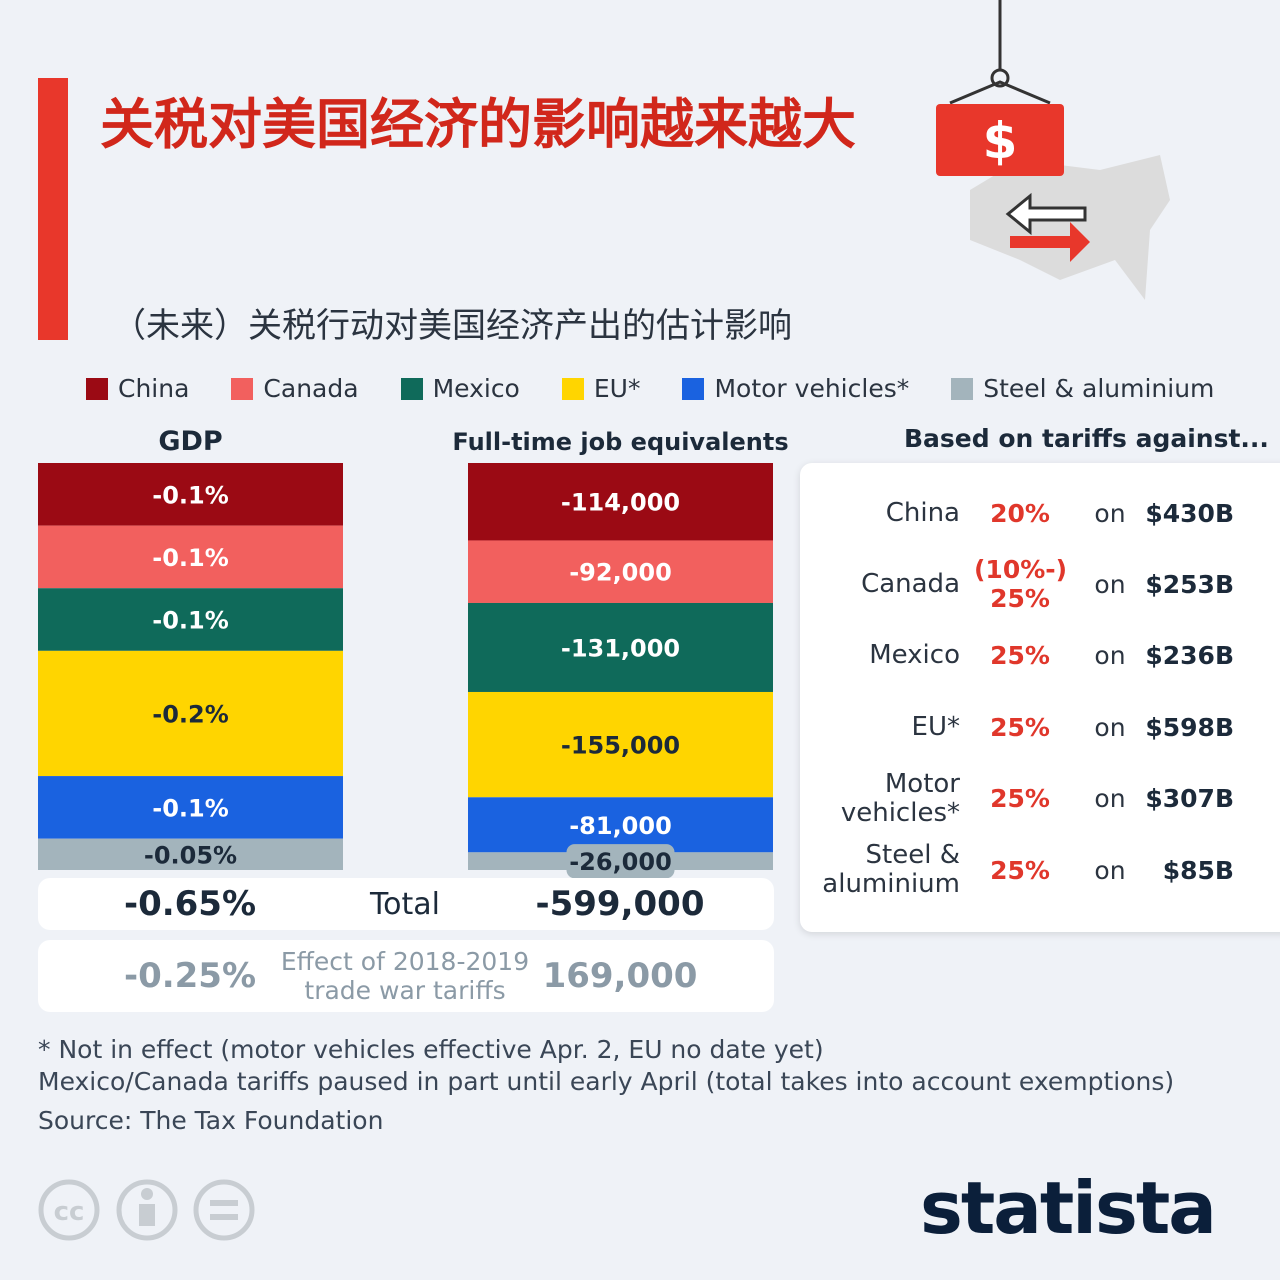 This screenshot has width=1280, height=1280. Describe the element at coordinates (1189, 513) in the screenshot. I see `amount: $430B` at that location.